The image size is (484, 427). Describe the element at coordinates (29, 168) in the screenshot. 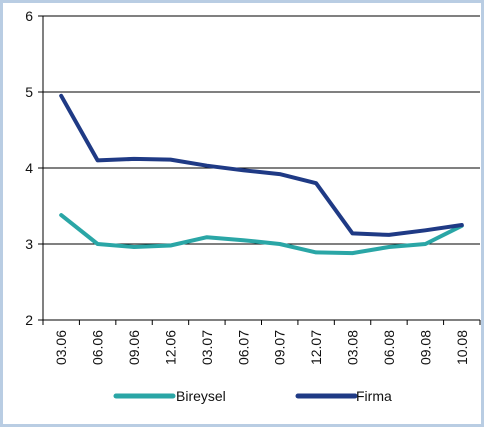

I see `y-tick-label: 4` at that location.